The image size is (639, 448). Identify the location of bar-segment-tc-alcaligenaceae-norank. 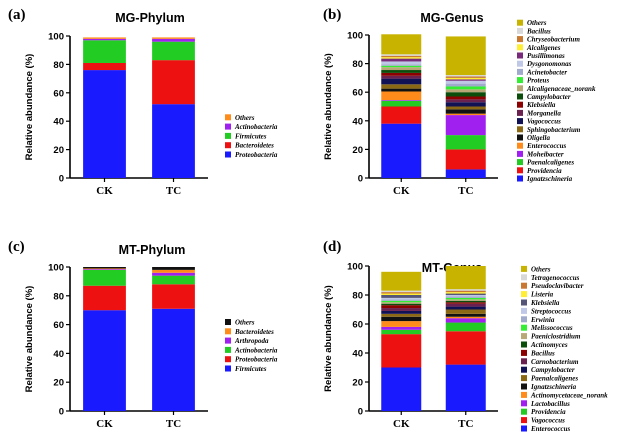
(465, 91).